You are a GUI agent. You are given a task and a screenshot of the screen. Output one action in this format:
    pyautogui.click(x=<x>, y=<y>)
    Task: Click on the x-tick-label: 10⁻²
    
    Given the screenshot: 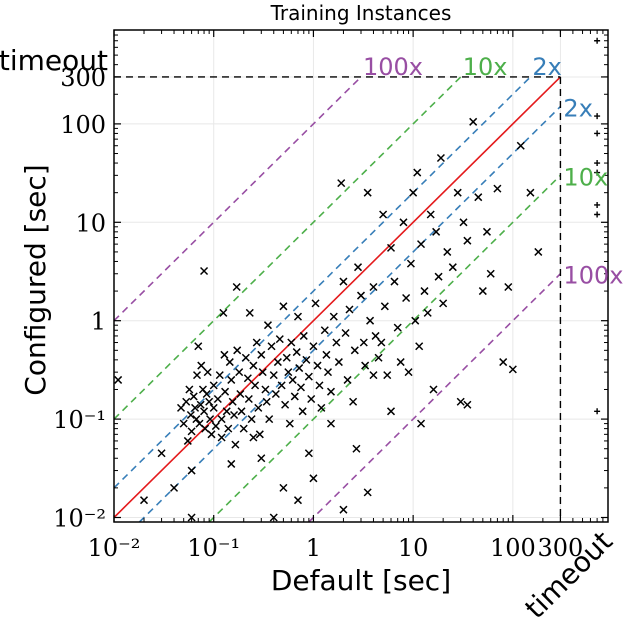 What is the action you would take?
    pyautogui.click(x=114, y=548)
    